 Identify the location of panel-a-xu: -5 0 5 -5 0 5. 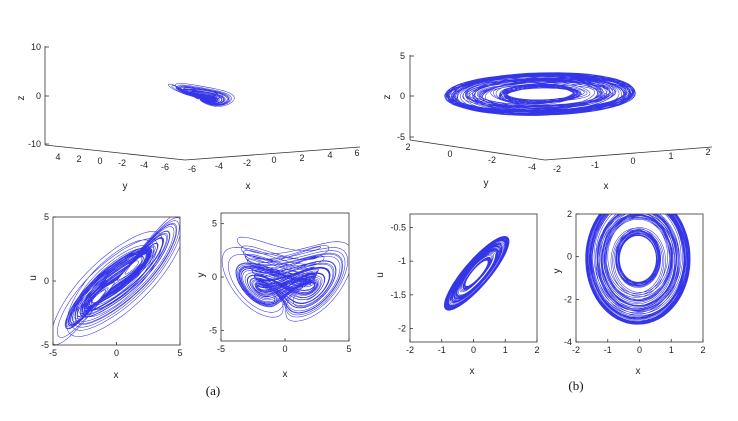
(112, 285).